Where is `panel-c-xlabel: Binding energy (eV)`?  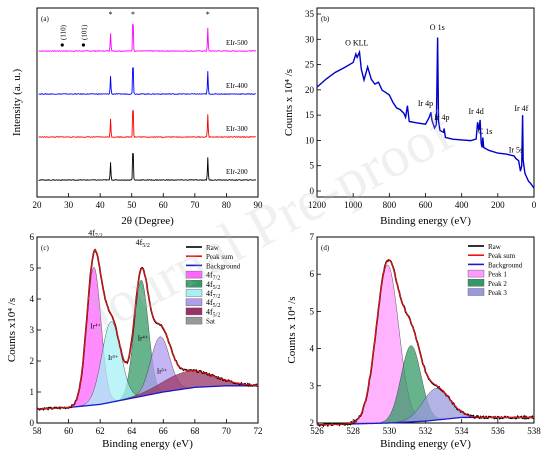 panel-c-xlabel: Binding energy (eV) is located at coordinates (147, 444).